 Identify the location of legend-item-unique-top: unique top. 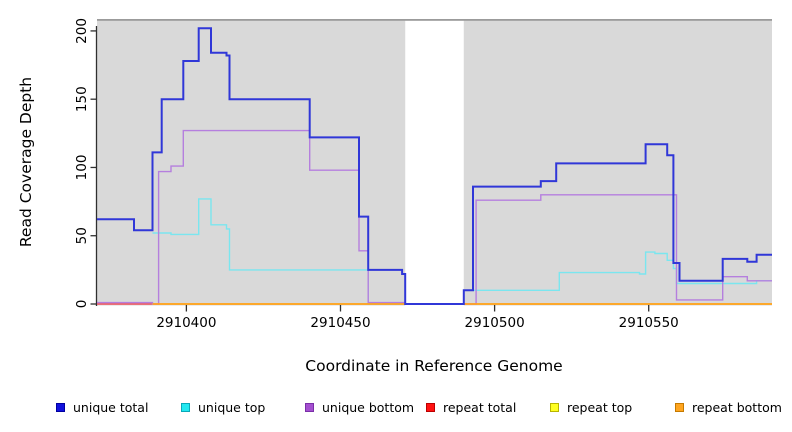
(223, 407).